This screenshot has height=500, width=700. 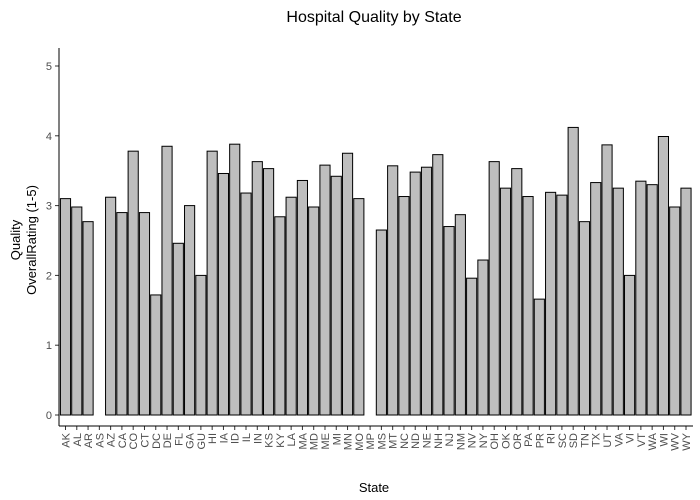 I want to click on y-tick-label: 5, so click(x=49, y=67).